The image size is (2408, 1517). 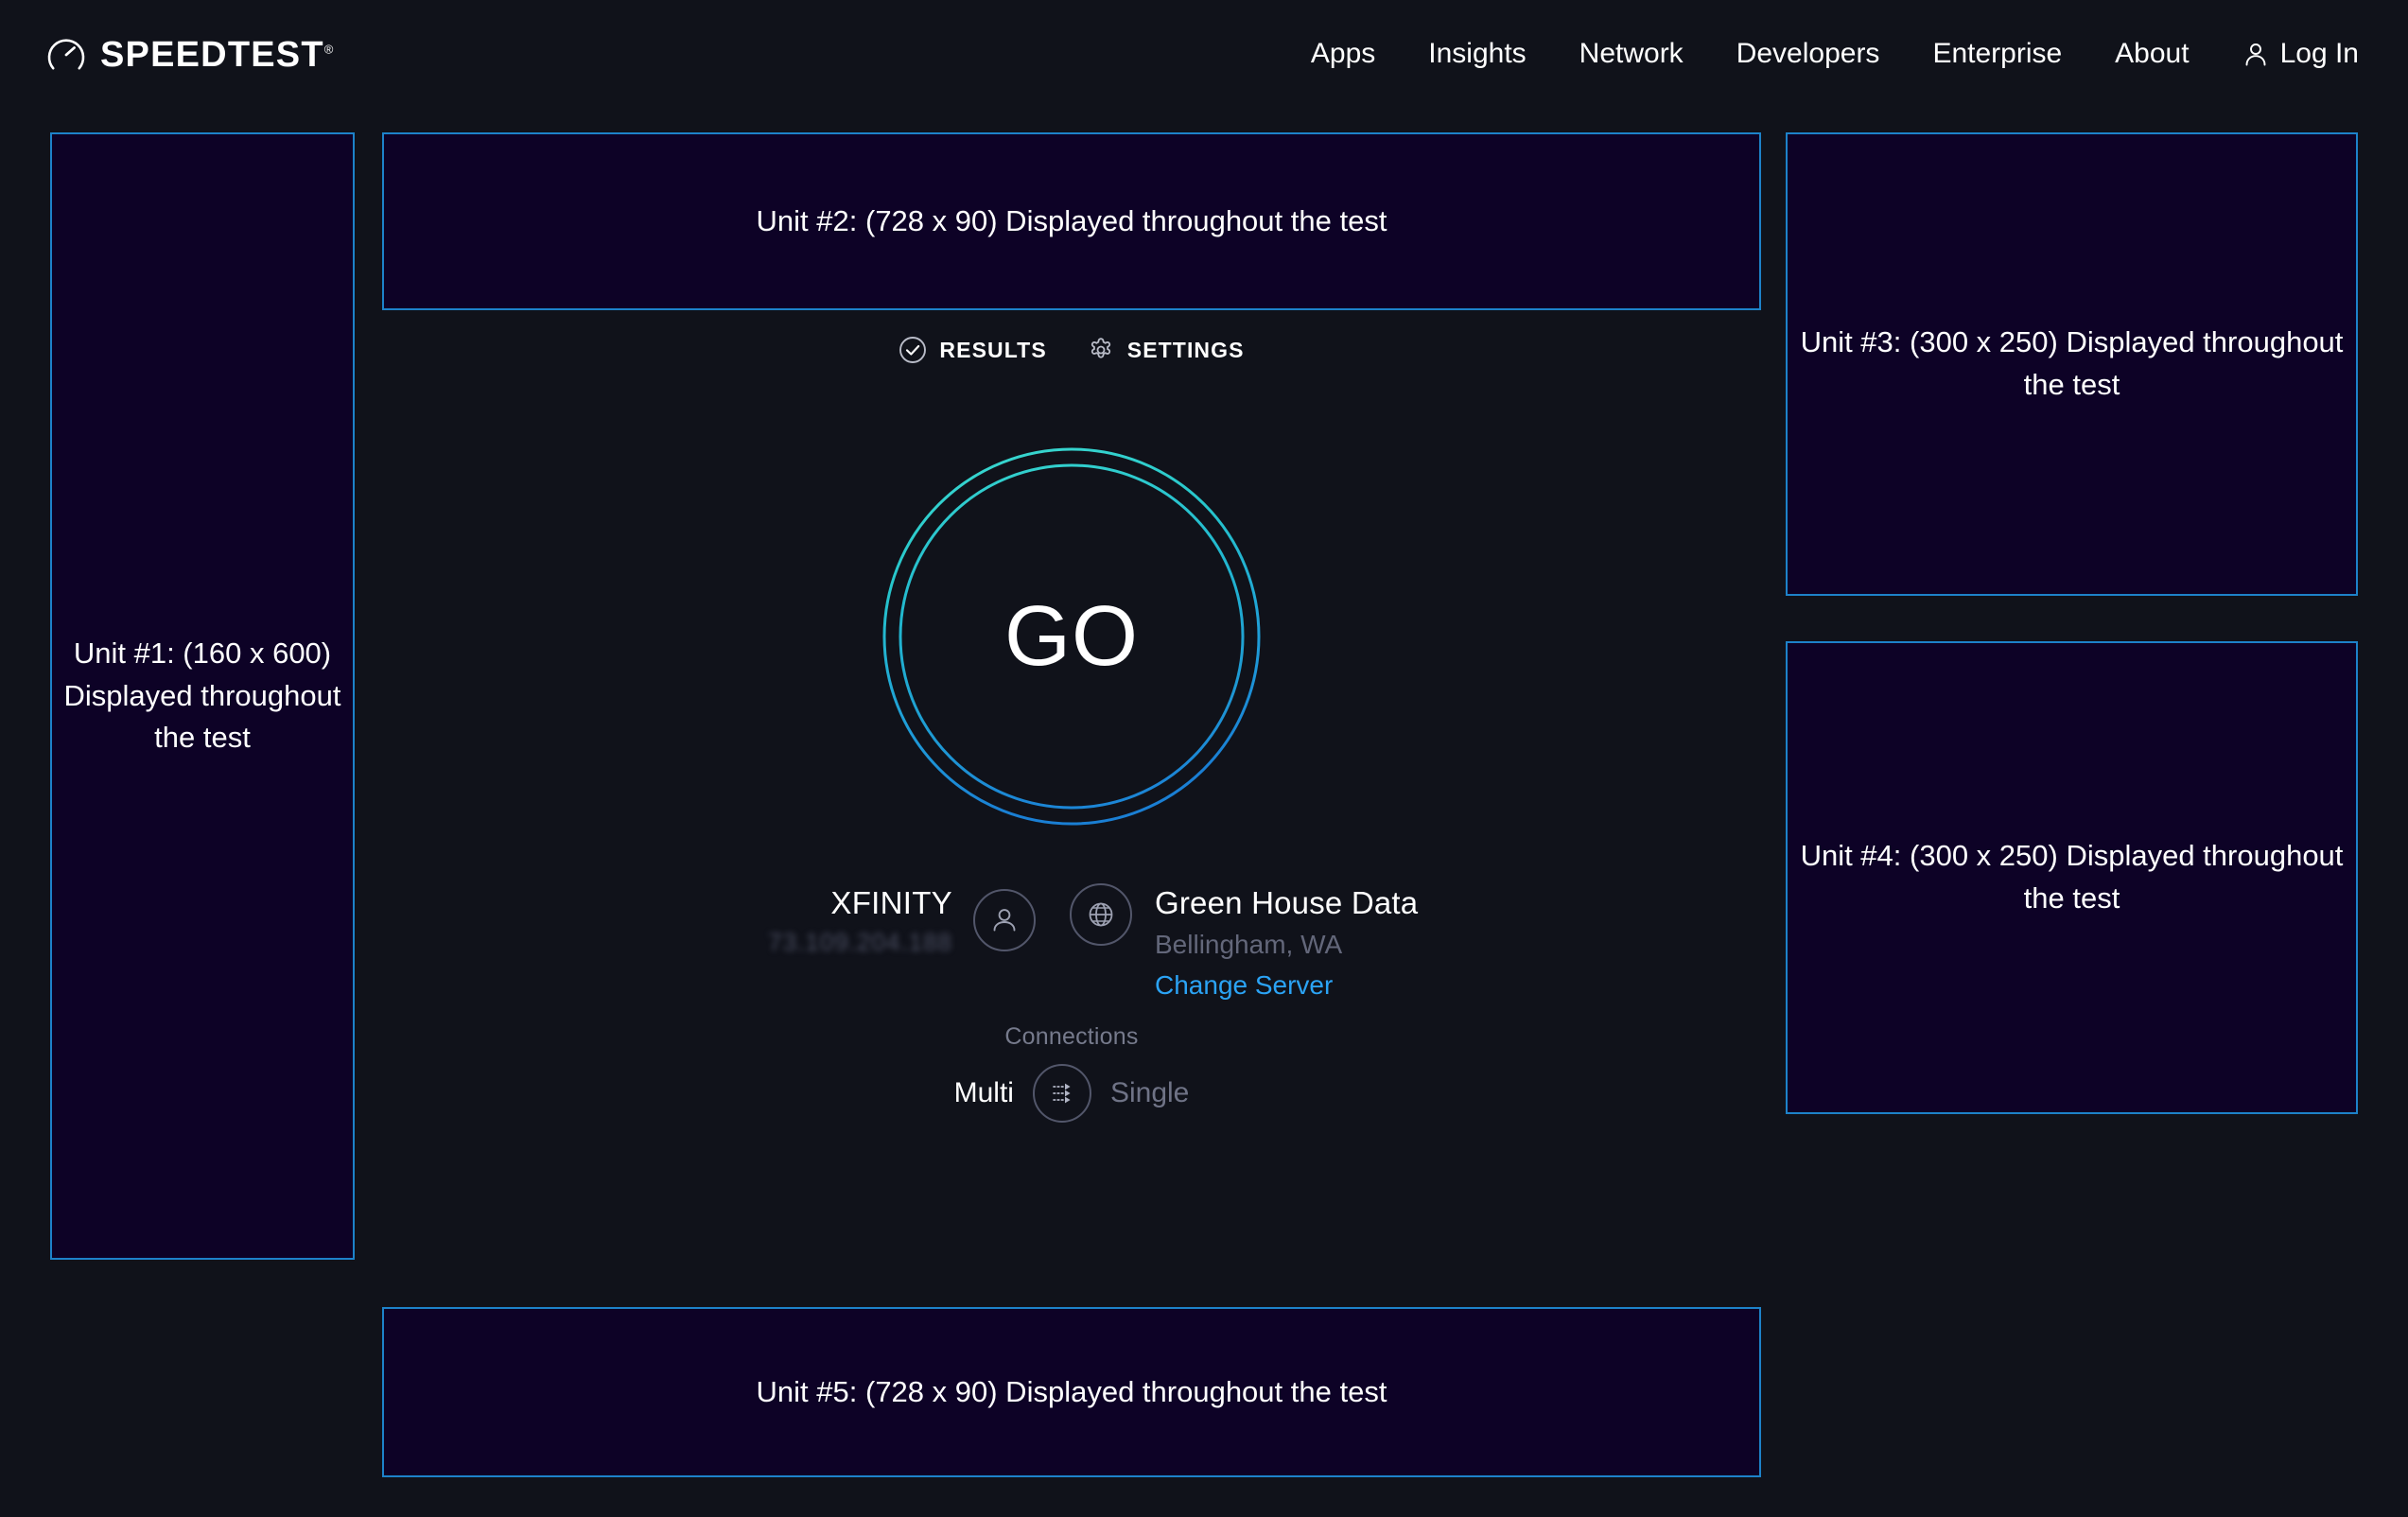 I want to click on nav-item-apps: Apps, so click(x=1343, y=53).